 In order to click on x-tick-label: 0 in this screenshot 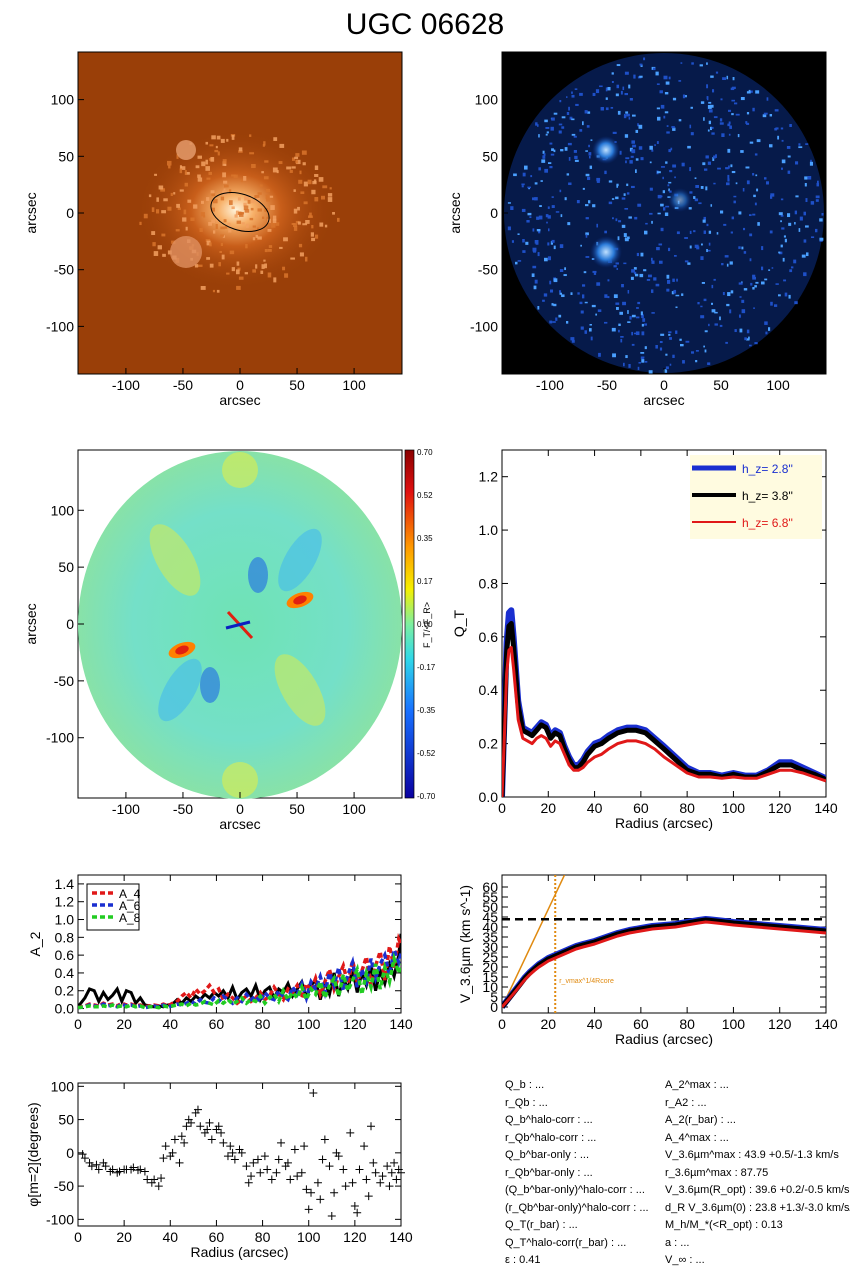, I will do `click(664, 385)`.